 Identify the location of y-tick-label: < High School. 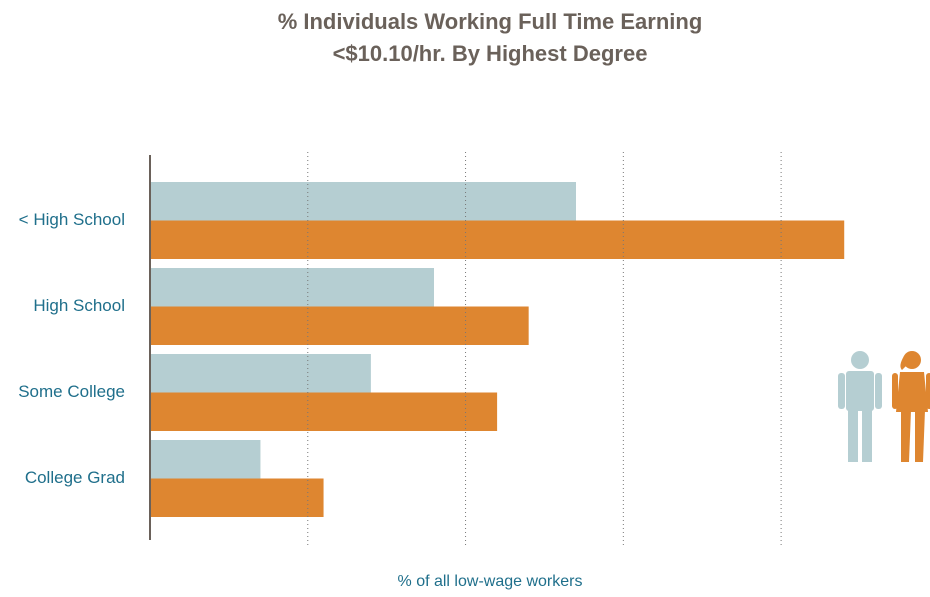
(72, 219).